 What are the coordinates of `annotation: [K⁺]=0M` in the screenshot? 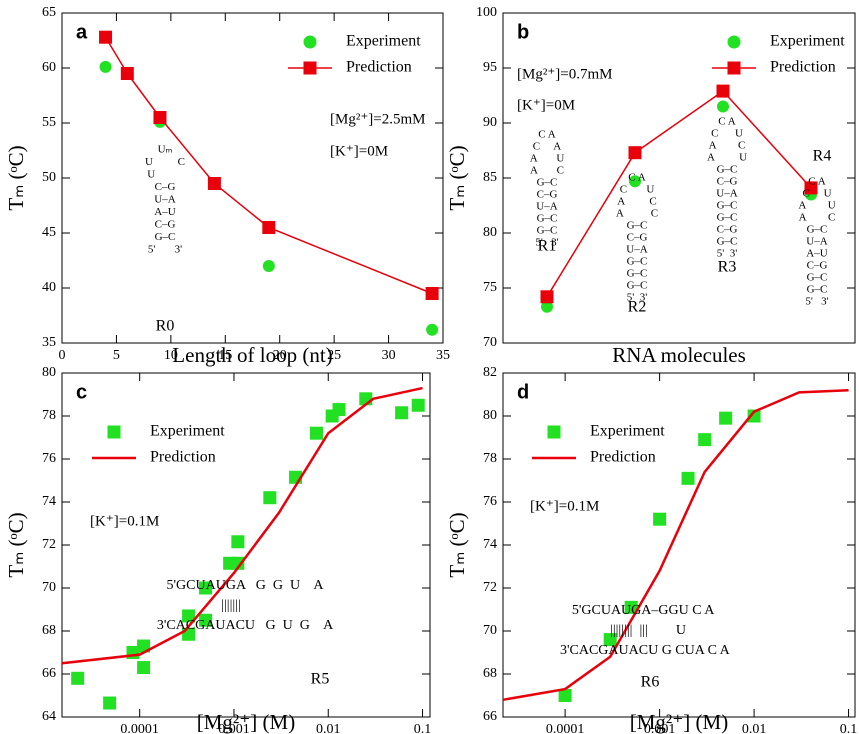 It's located at (359, 151).